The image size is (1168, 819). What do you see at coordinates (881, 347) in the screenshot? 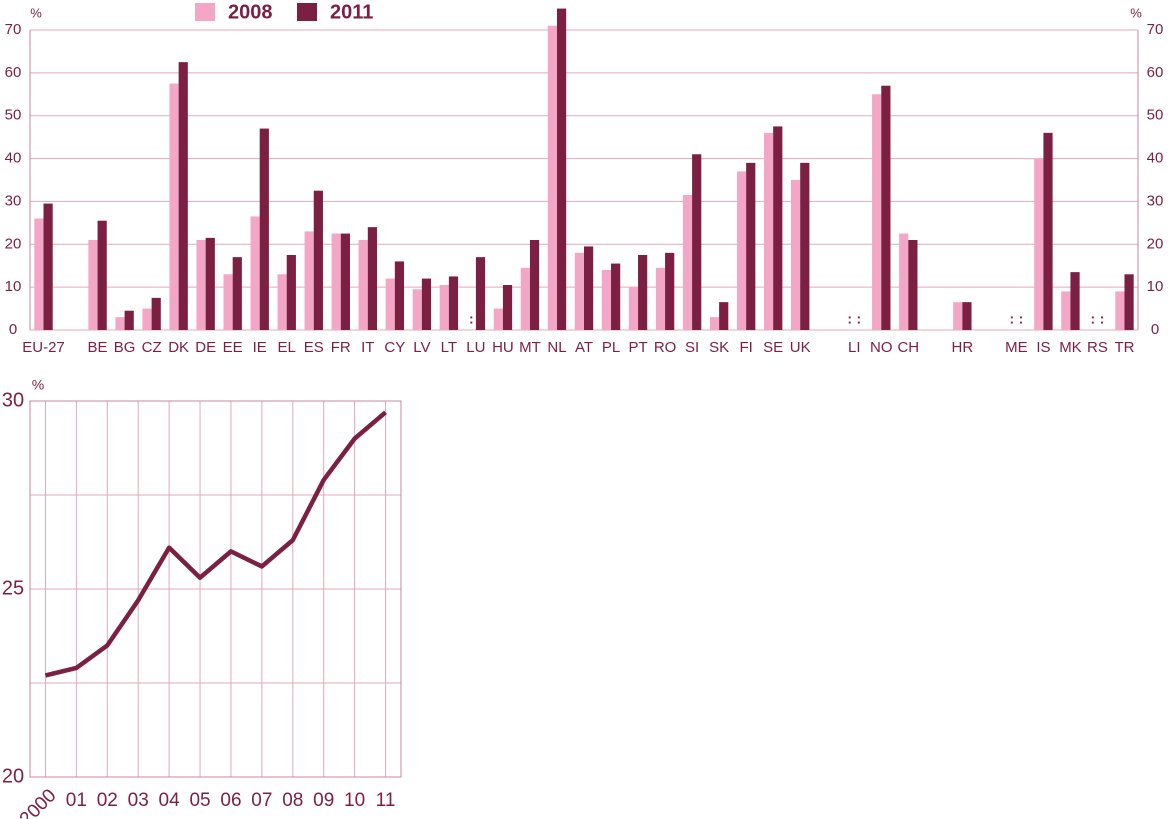
I see `x-tick-label: NO` at bounding box center [881, 347].